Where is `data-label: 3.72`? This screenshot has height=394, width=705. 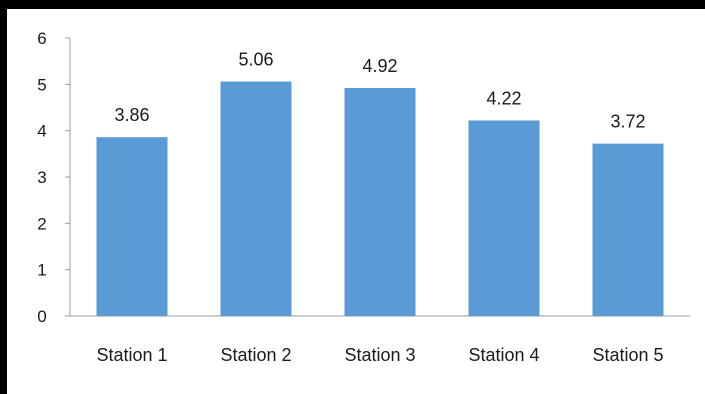
data-label: 3.72 is located at coordinates (627, 122).